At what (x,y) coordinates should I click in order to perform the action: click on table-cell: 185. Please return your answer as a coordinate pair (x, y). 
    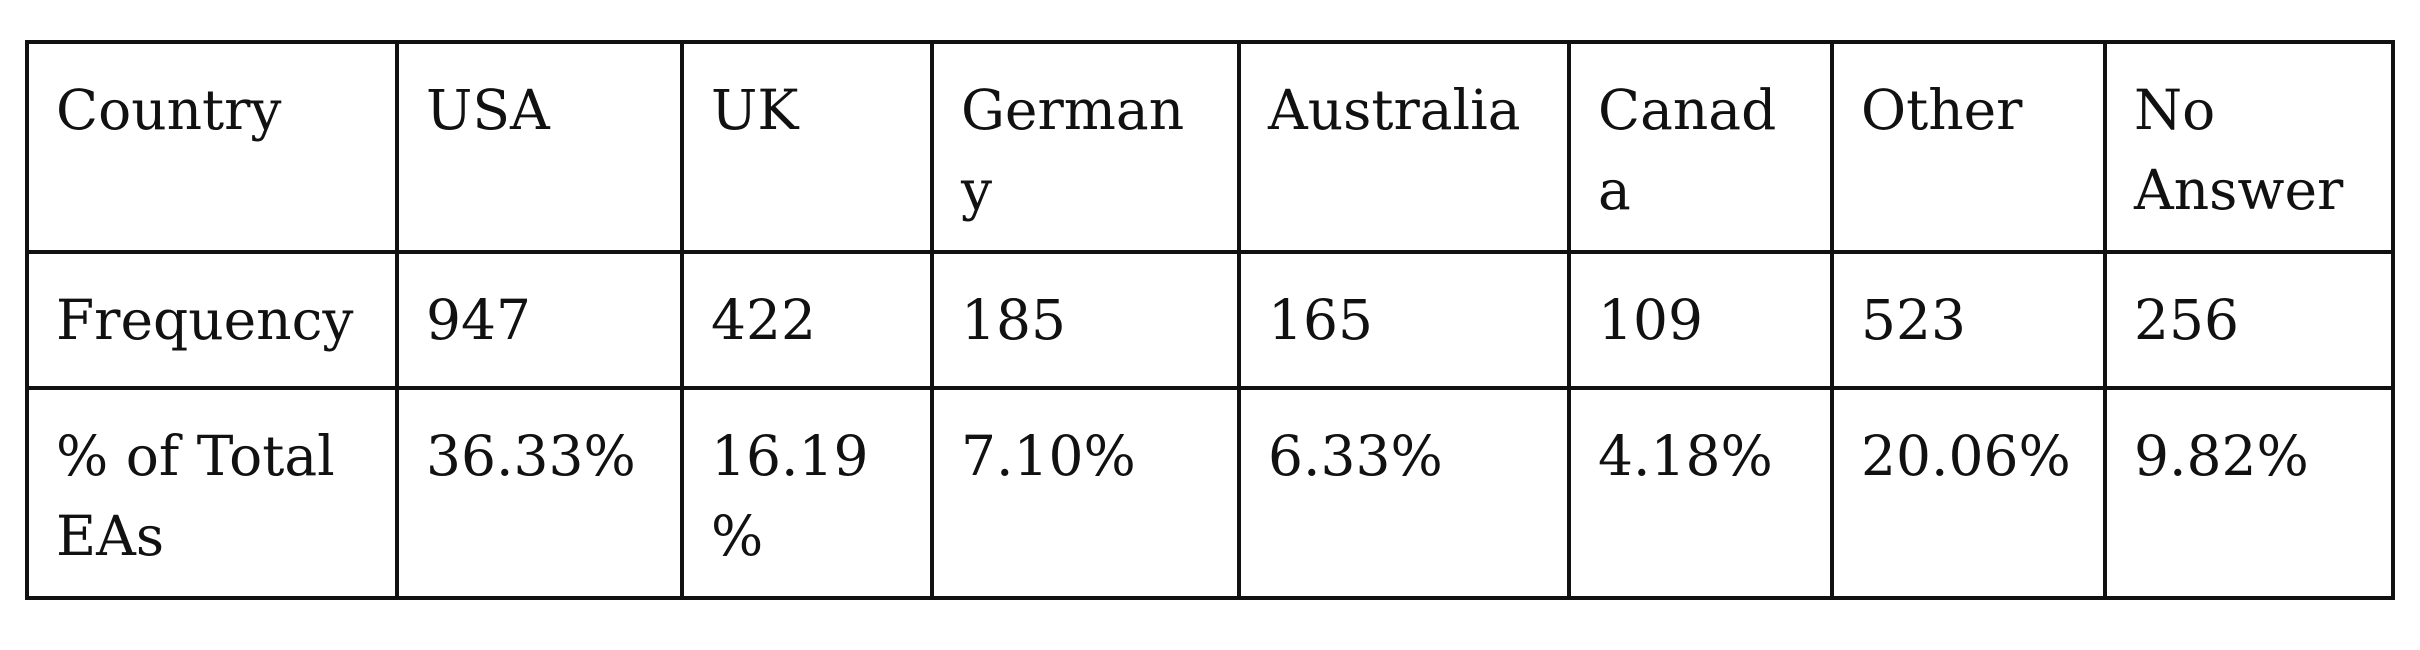
    Looking at the image, I should click on (1085, 320).